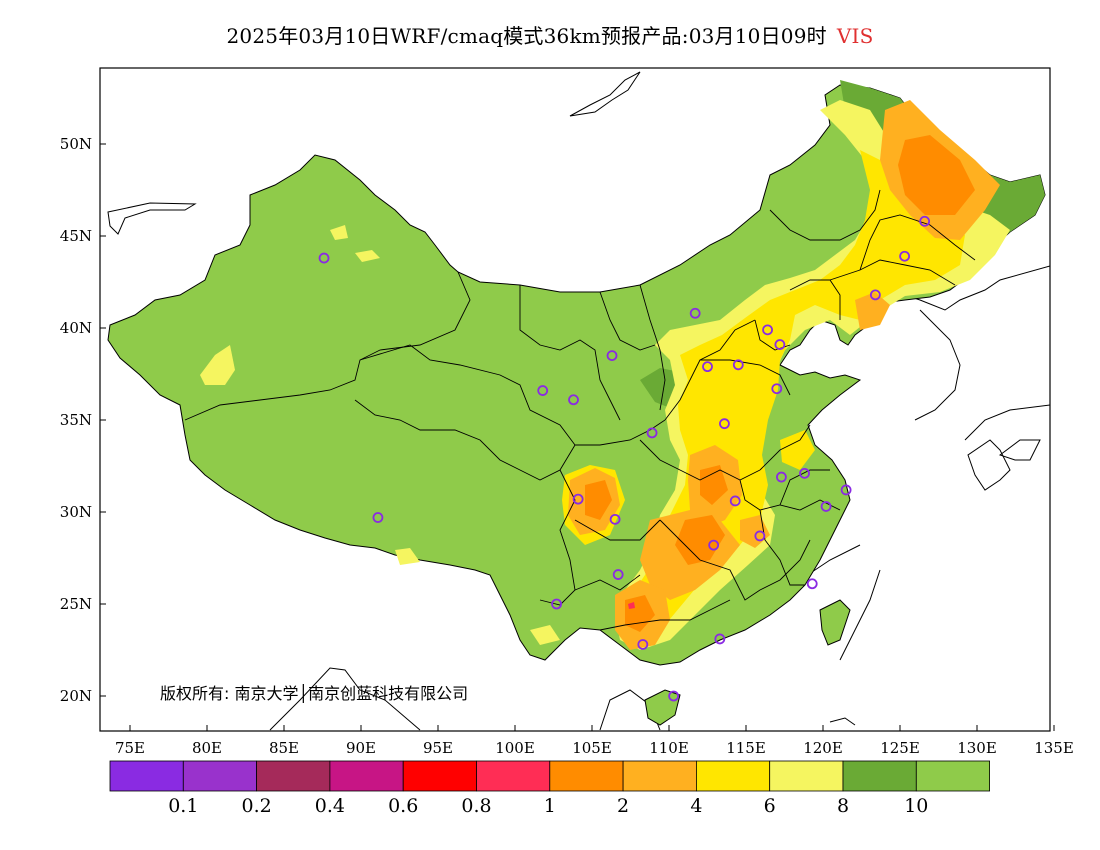  Describe the element at coordinates (770, 806) in the screenshot. I see `legend-label: 6` at that location.